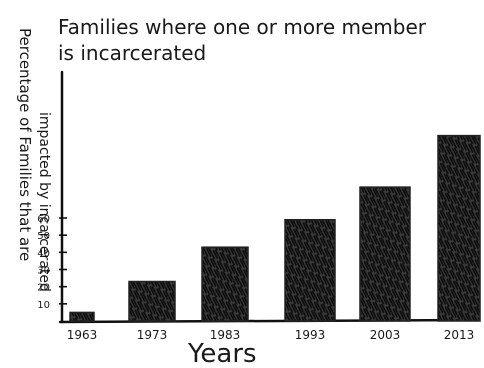  Describe the element at coordinates (44, 202) in the screenshot. I see `y-axis-label-line-2: impacted by incarcerated` at that location.